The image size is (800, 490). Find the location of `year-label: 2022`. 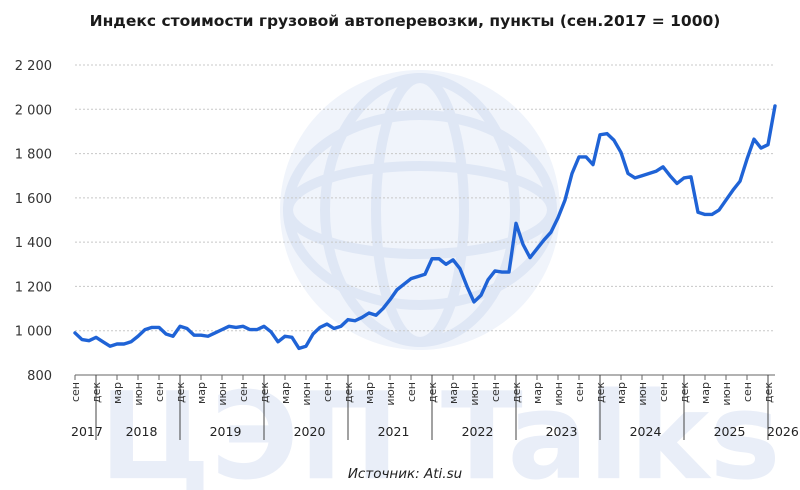

year-label: 2022 is located at coordinates (478, 431).